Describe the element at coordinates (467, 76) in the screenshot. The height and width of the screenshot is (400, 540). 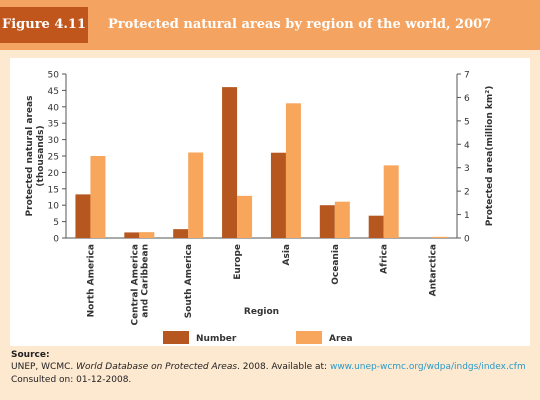
I see `right-tick-label: 7` at that location.